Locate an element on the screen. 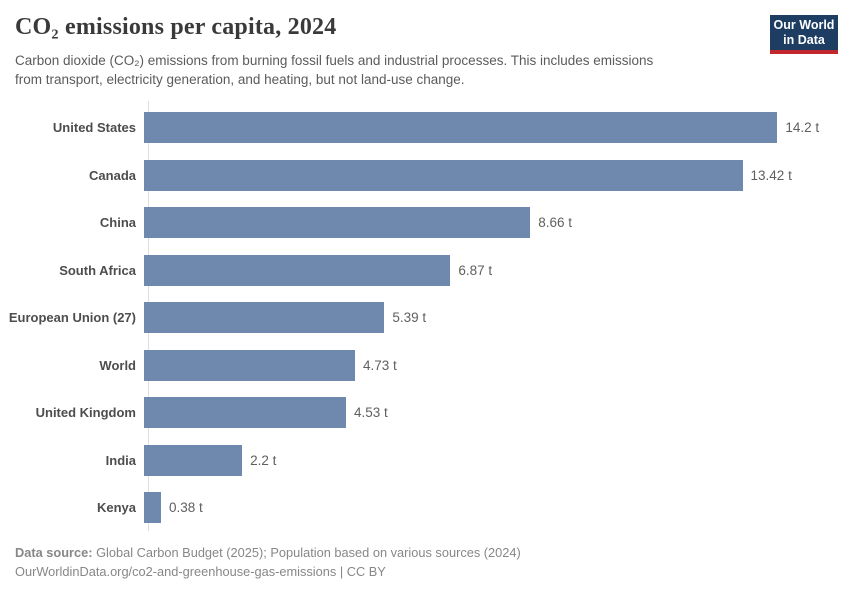 Image resolution: width=850 pixels, height=600 pixels. bar-label: India is located at coordinates (120, 460).